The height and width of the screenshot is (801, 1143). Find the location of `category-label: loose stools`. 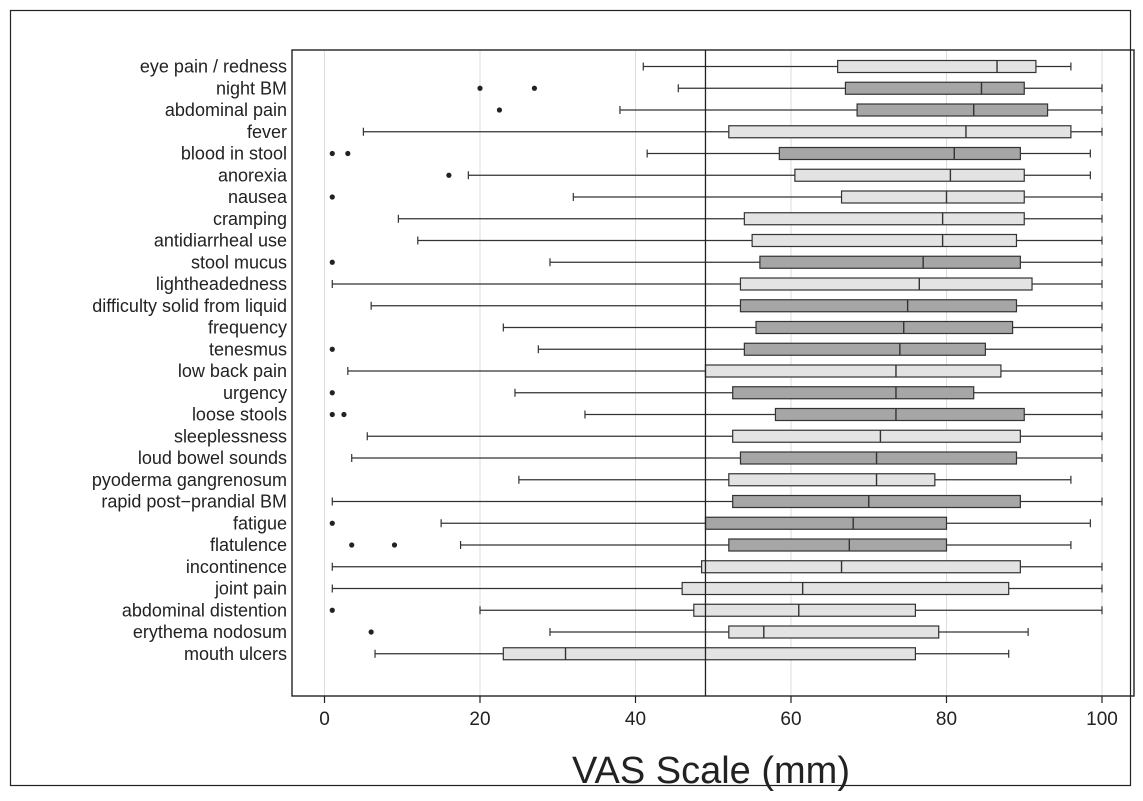

category-label: loose stools is located at coordinates (239, 415).